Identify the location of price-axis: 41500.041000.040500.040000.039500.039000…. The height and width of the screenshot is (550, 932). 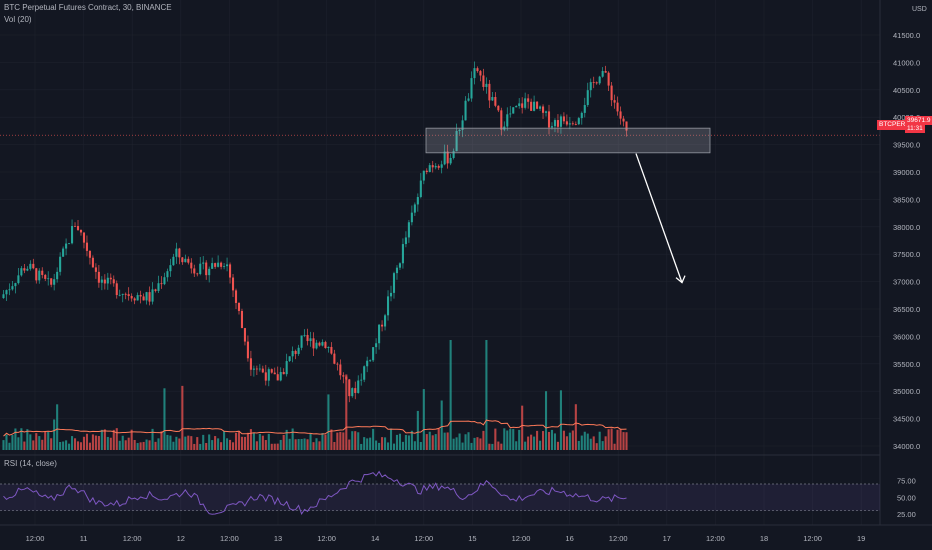
(906, 241).